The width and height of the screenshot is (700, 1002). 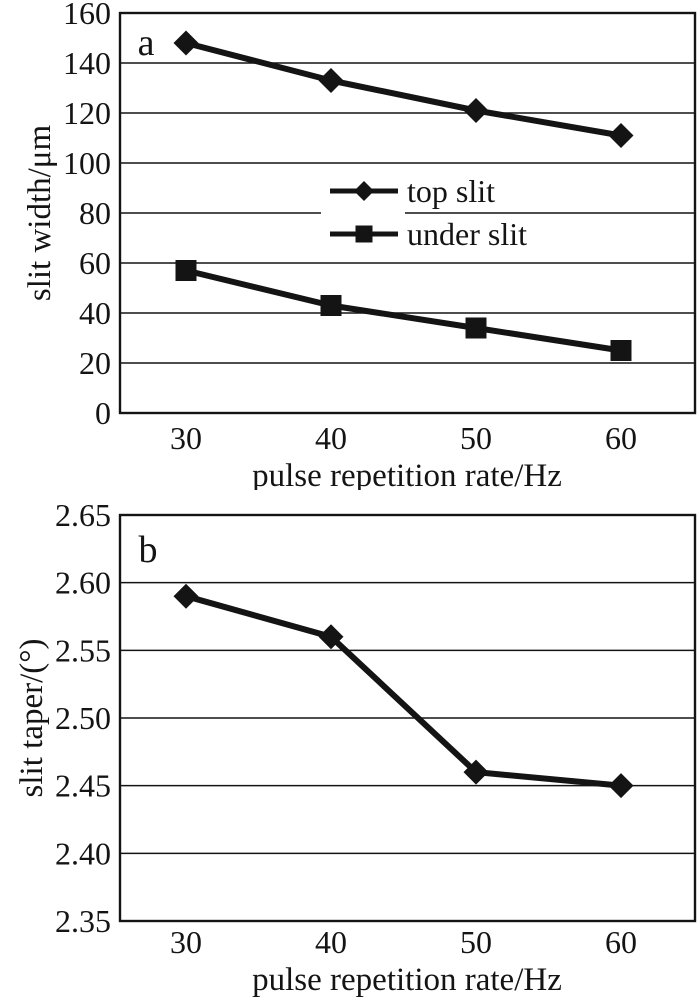 I want to click on panel-letter: b, so click(x=148, y=550).